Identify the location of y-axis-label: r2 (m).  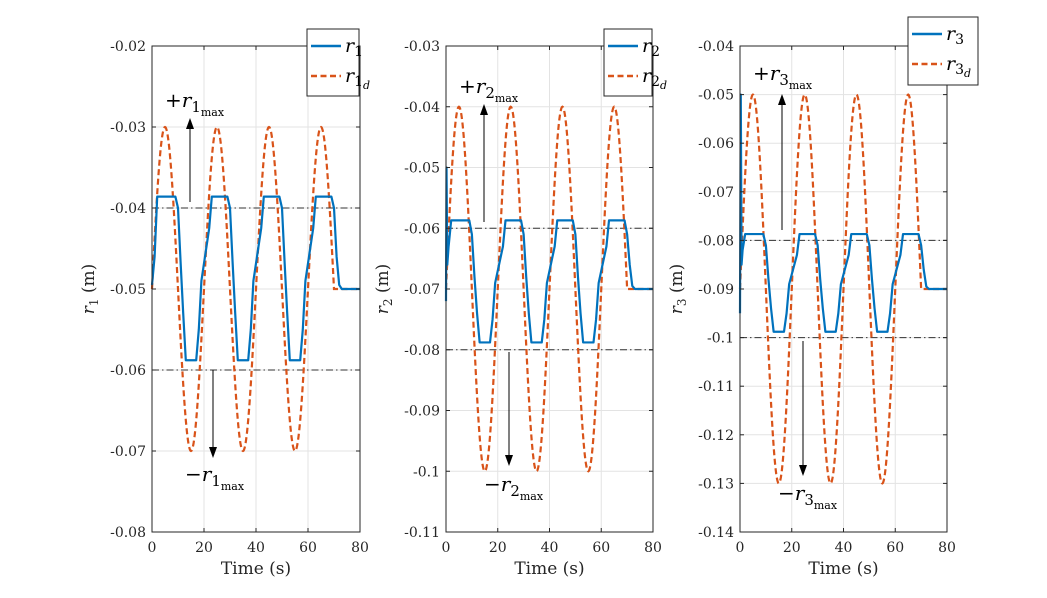
(384, 289).